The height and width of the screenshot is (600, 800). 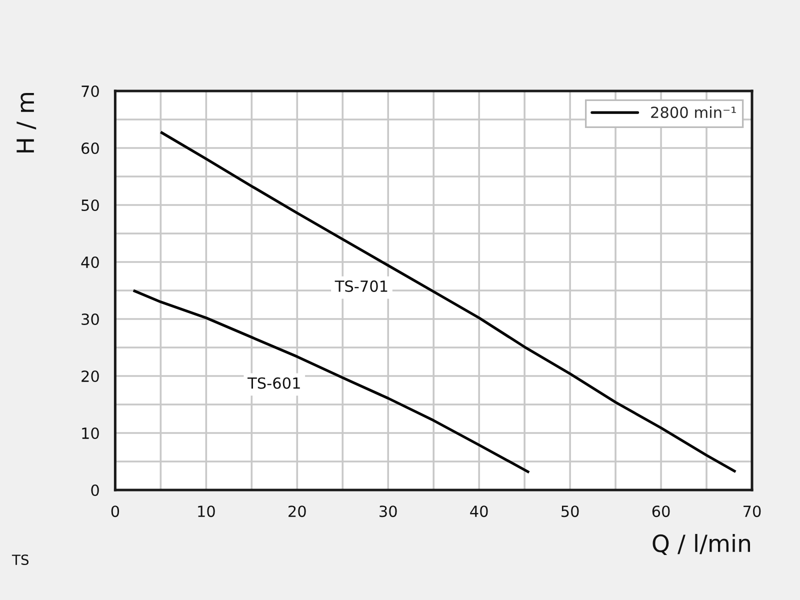 I want to click on y-tick-label: 10, so click(x=90, y=433).